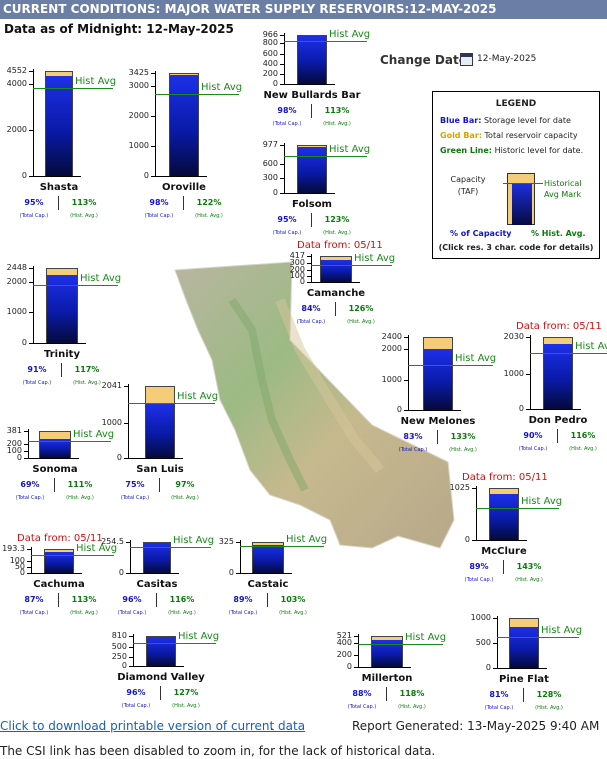 Image resolution: width=607 pixels, height=759 pixels. Describe the element at coordinates (14, 430) in the screenshot. I see `y-tick-label: 381` at that location.